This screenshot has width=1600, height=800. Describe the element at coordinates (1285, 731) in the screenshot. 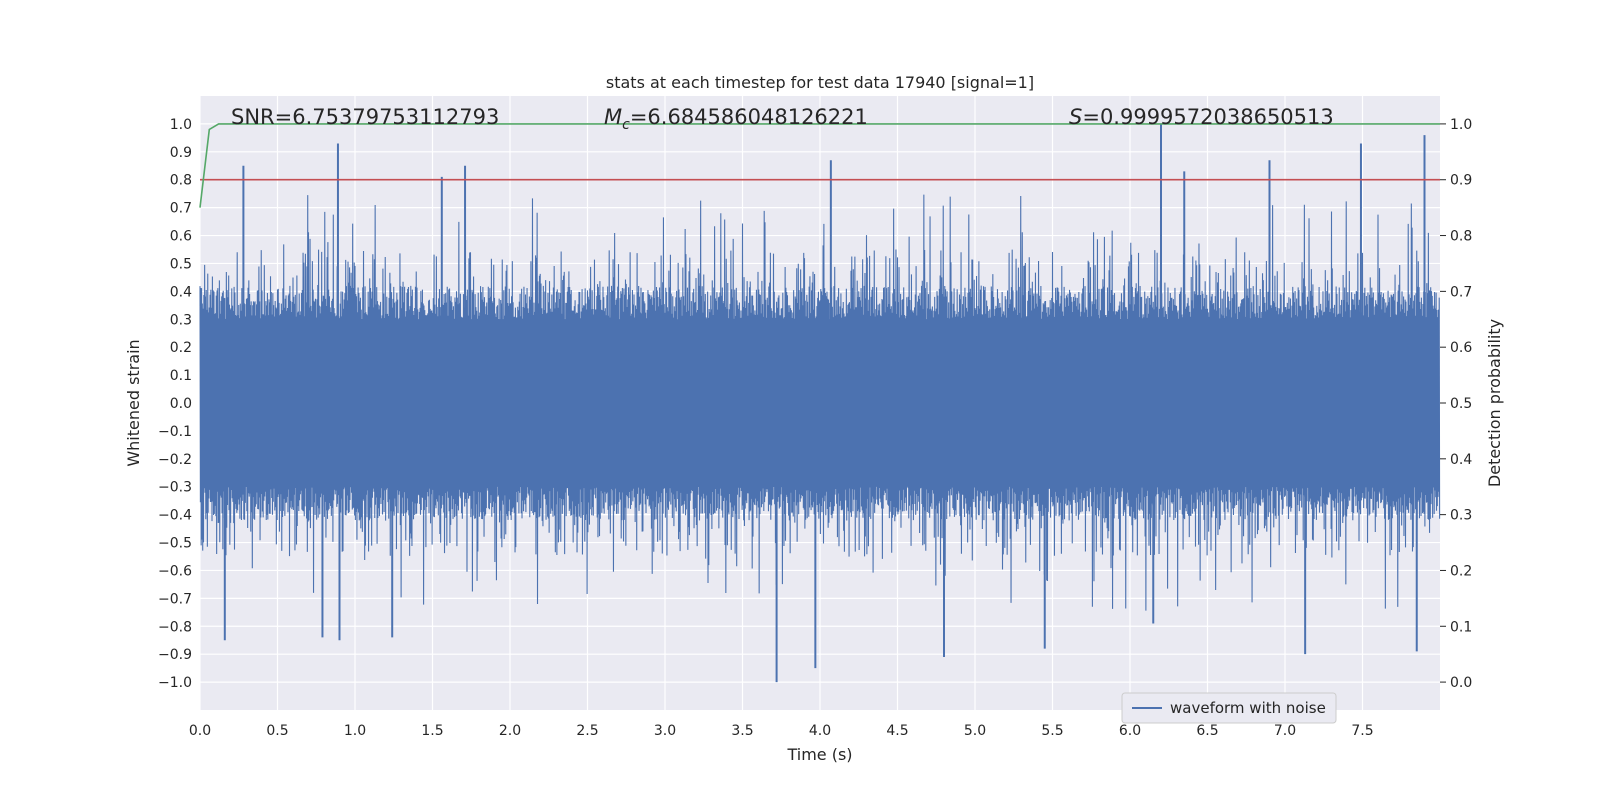

I see `x-tick-label-14: 7.0` at that location.